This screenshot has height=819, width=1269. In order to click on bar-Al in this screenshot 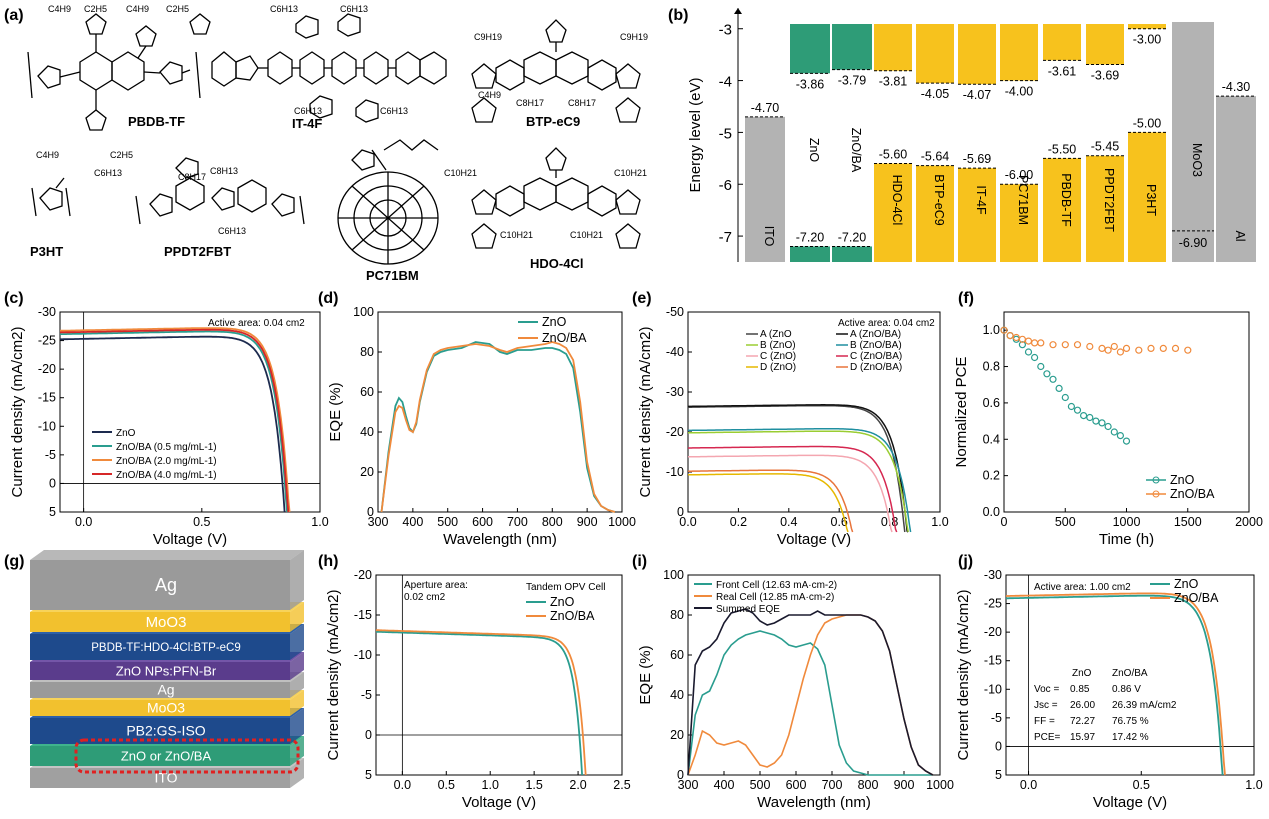, I will do `click(1236, 179)`.